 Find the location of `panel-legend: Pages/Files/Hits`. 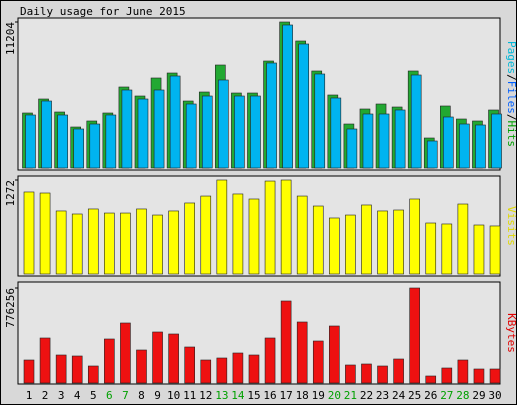

panel-legend: Pages/Files/Hits is located at coordinates (511, 94).